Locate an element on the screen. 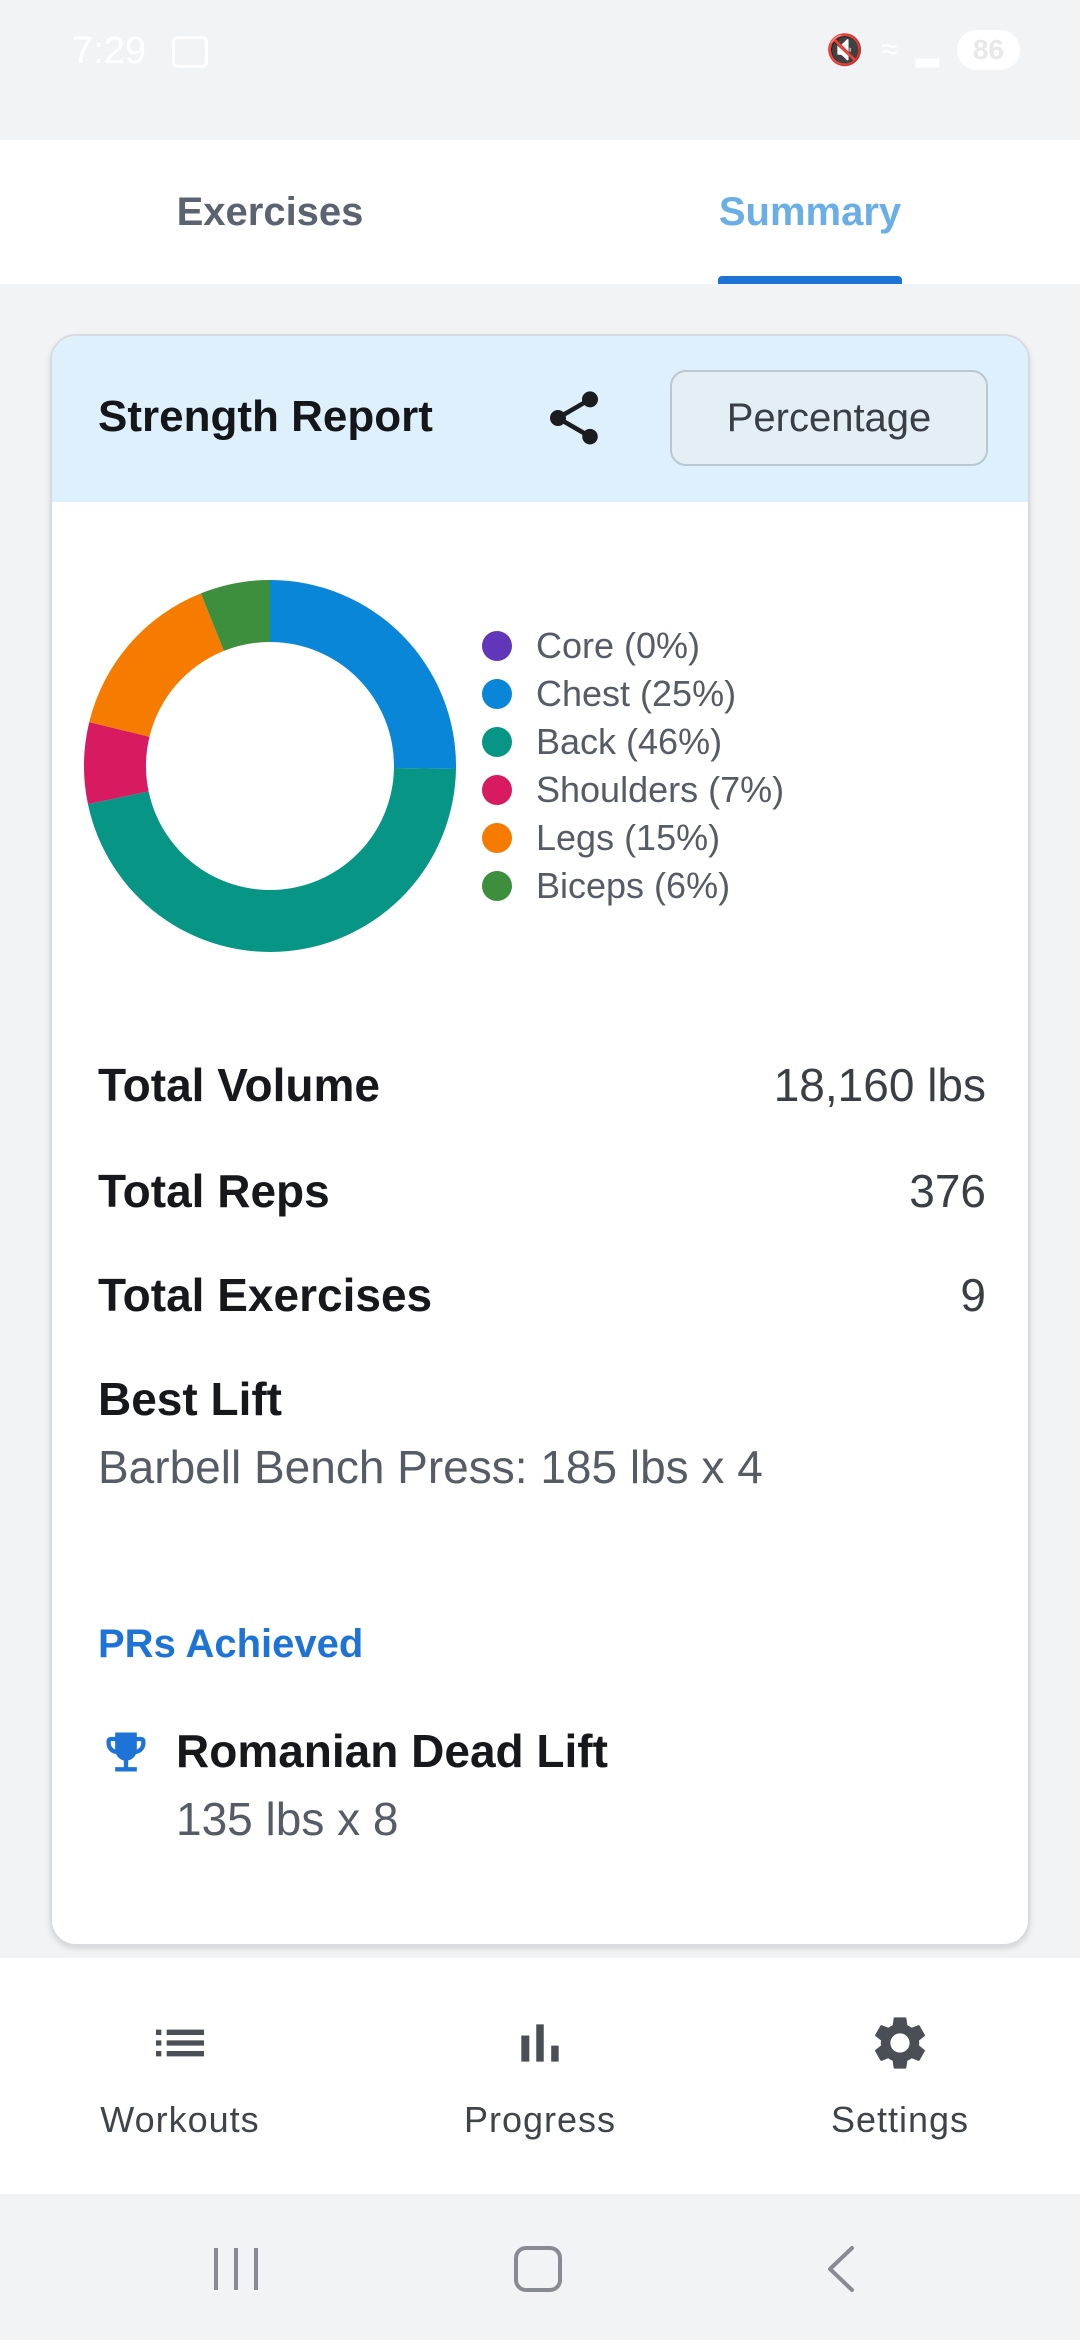 This screenshot has width=1080, height=2340. list-icon is located at coordinates (180, 2043).